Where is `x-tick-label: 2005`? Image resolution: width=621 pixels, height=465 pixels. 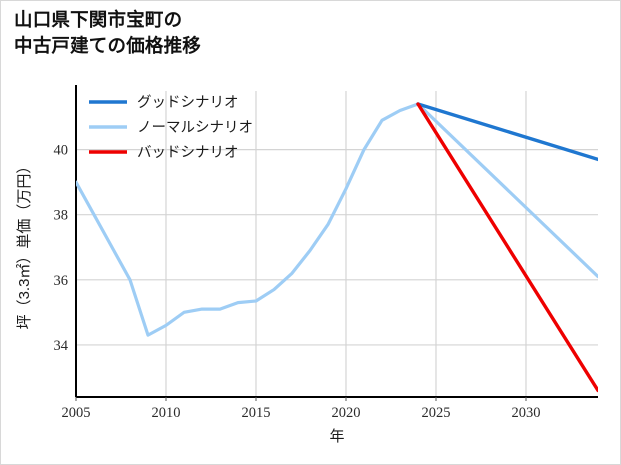
x-tick-label: 2005 is located at coordinates (76, 413).